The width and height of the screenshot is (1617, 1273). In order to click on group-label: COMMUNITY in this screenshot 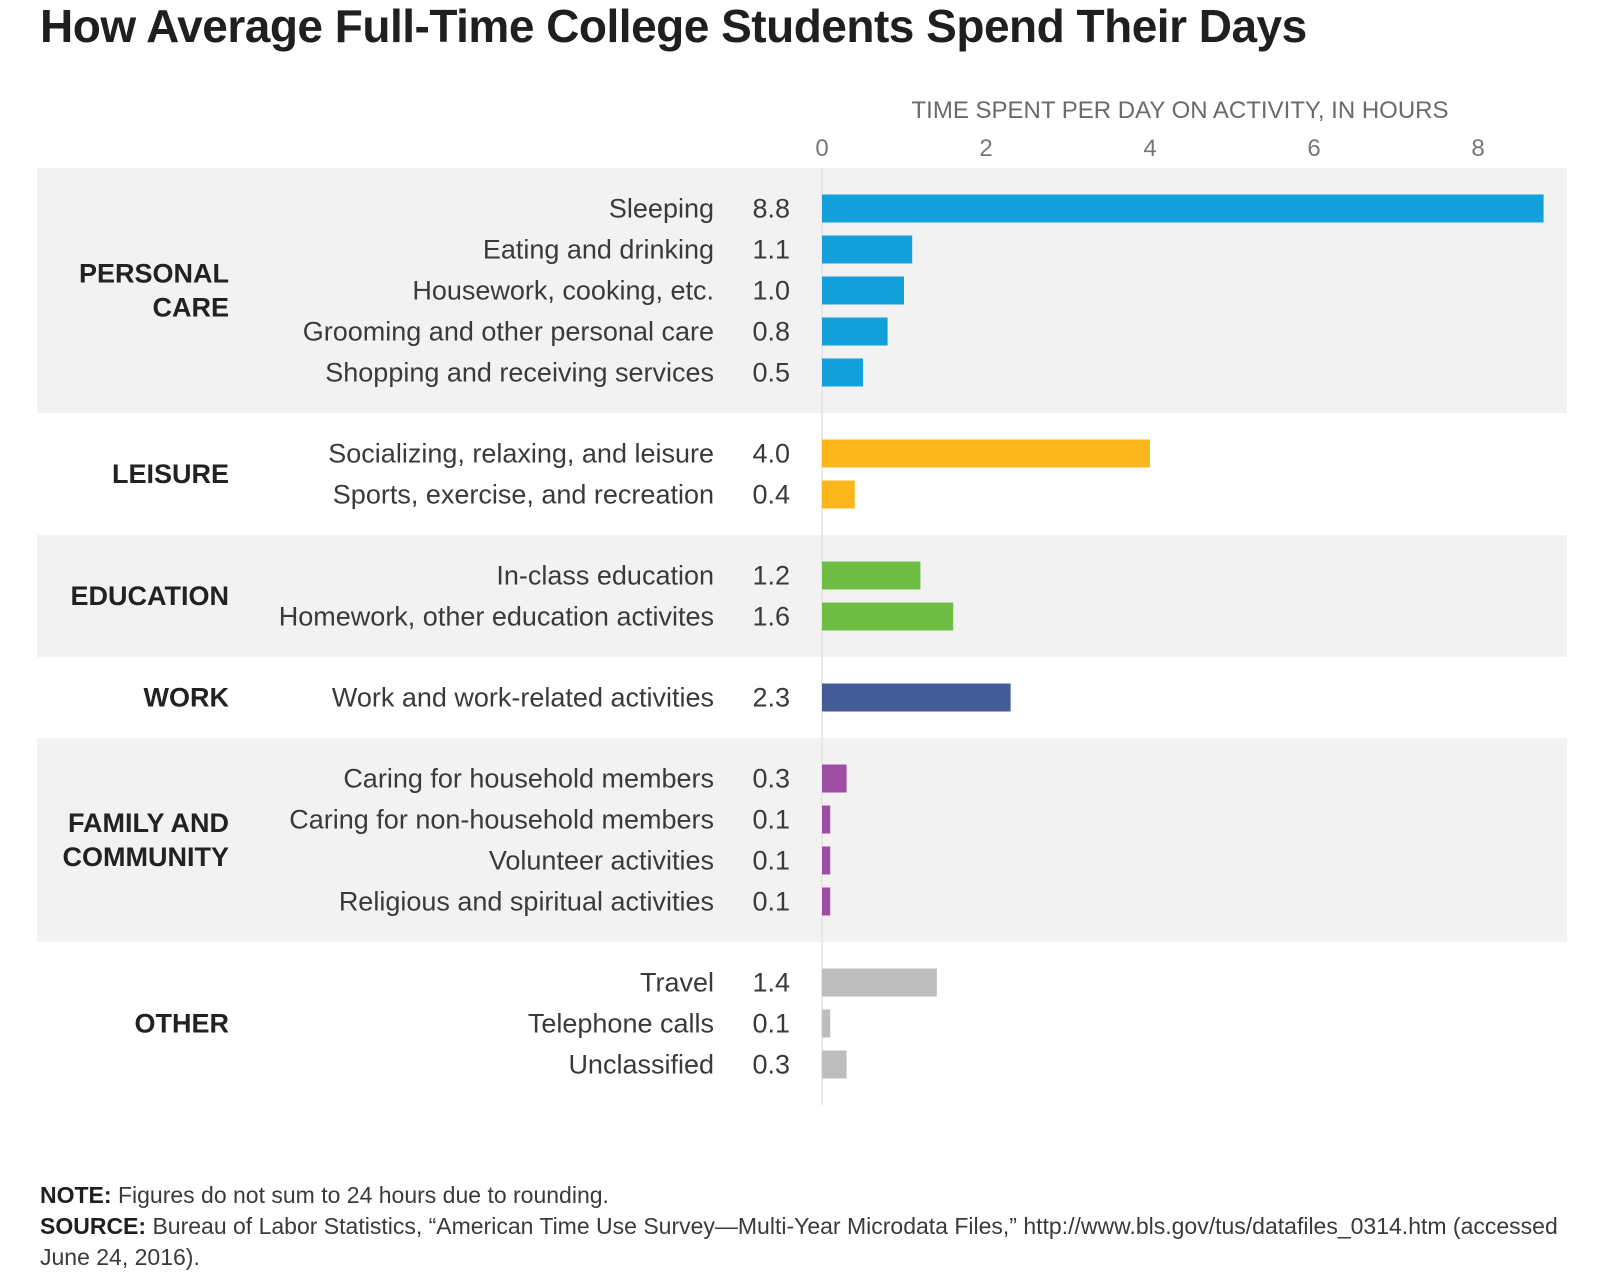, I will do `click(146, 857)`.